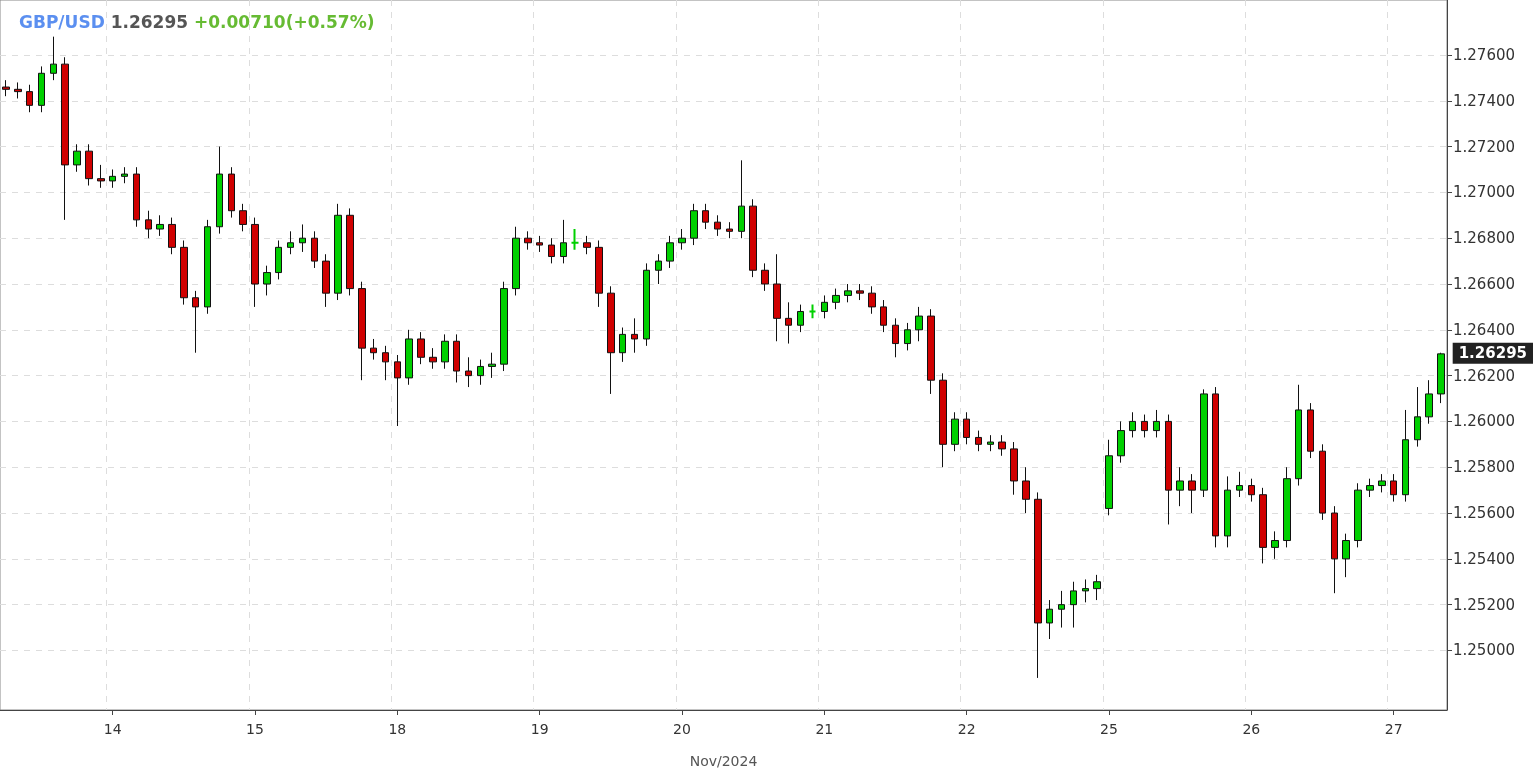 This screenshot has height=773, width=1535. Describe the element at coordinates (1484, 238) in the screenshot. I see `y-tick-label: 1.26800` at that location.